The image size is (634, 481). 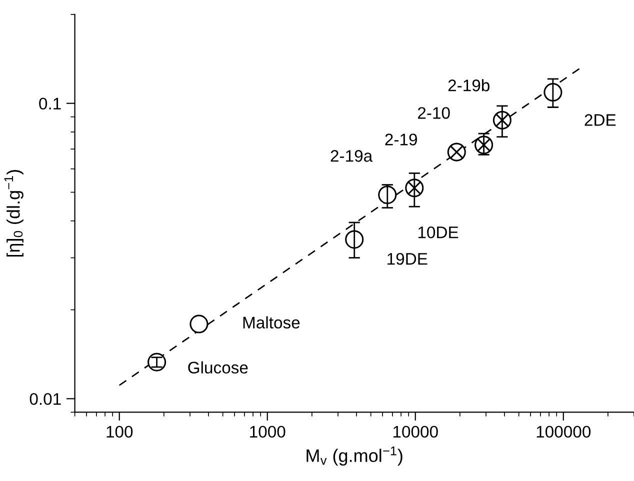 I want to click on y-tick-label: 0.1, so click(x=50, y=104).